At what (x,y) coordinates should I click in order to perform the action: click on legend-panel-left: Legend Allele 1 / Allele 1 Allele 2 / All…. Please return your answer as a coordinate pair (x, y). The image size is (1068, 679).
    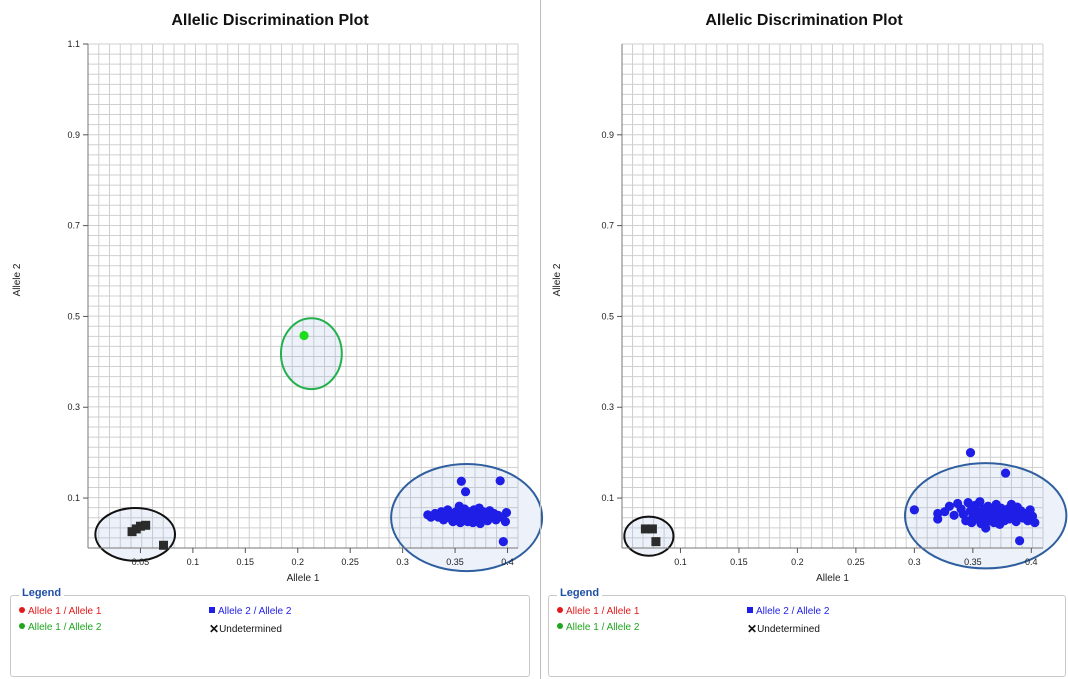
    Looking at the image, I should click on (270, 632).